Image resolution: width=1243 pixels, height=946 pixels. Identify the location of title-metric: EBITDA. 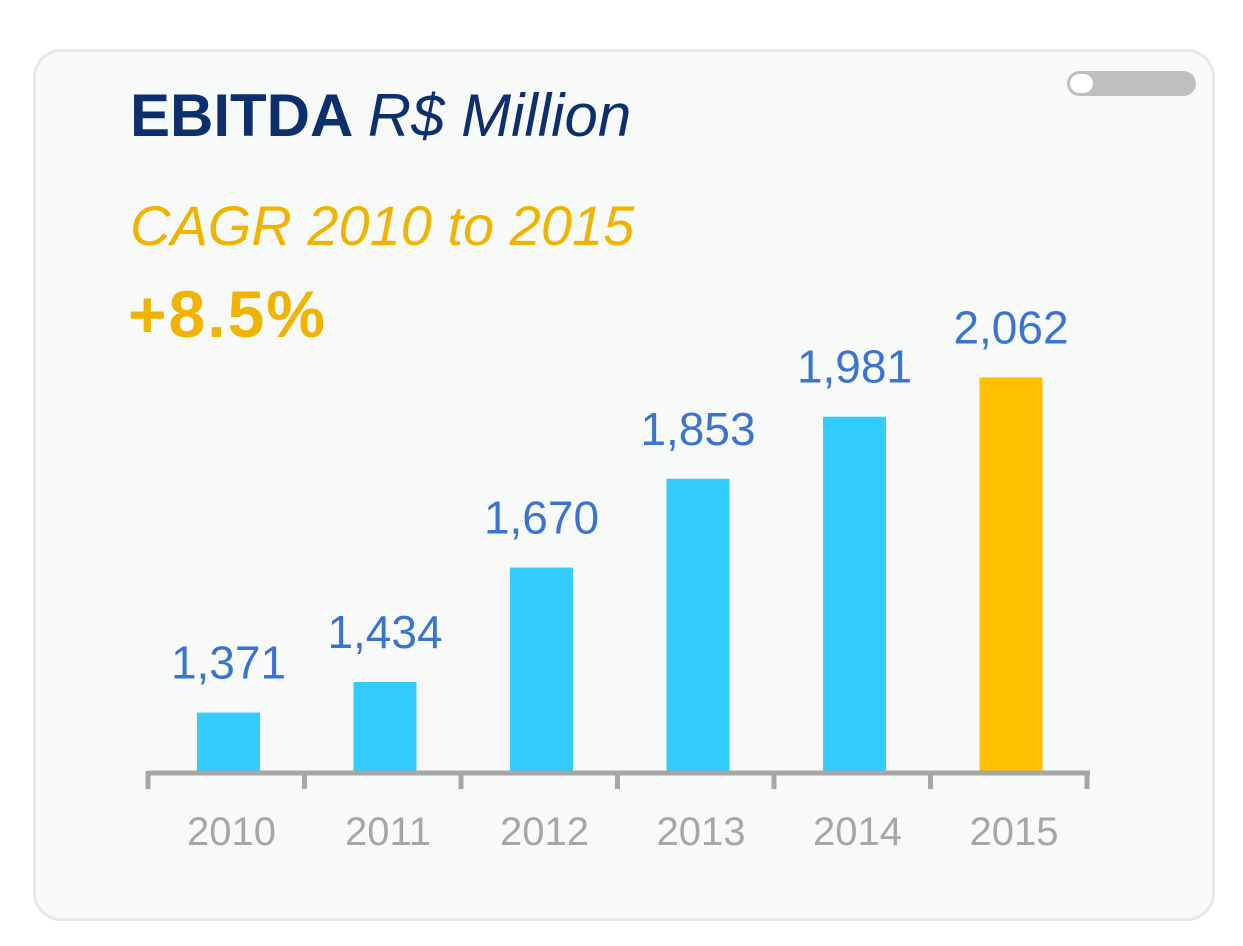
(241, 115).